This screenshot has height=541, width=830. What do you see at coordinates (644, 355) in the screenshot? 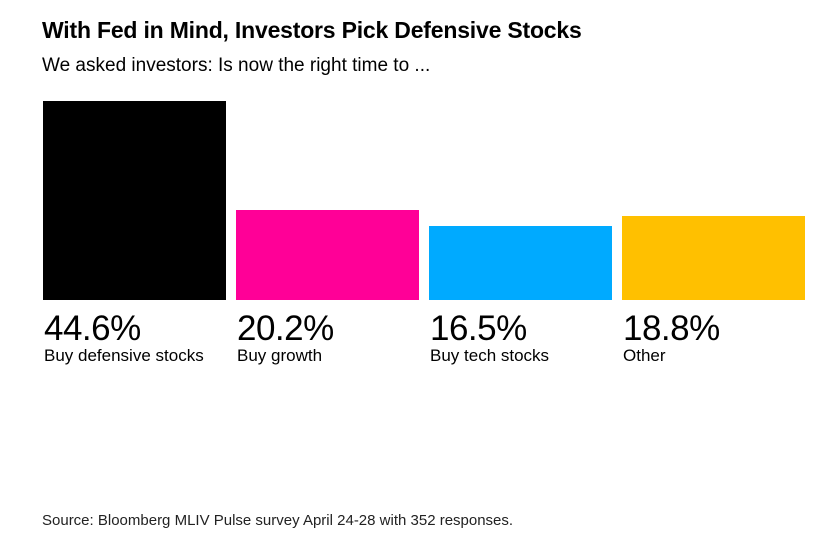
I see `category-label-4: Other` at bounding box center [644, 355].